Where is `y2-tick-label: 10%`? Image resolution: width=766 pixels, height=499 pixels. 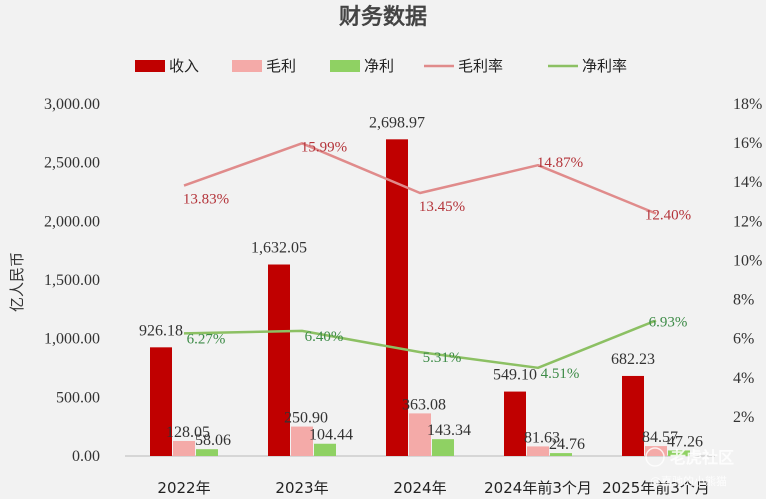
y2-tick-label: 10% is located at coordinates (747, 260).